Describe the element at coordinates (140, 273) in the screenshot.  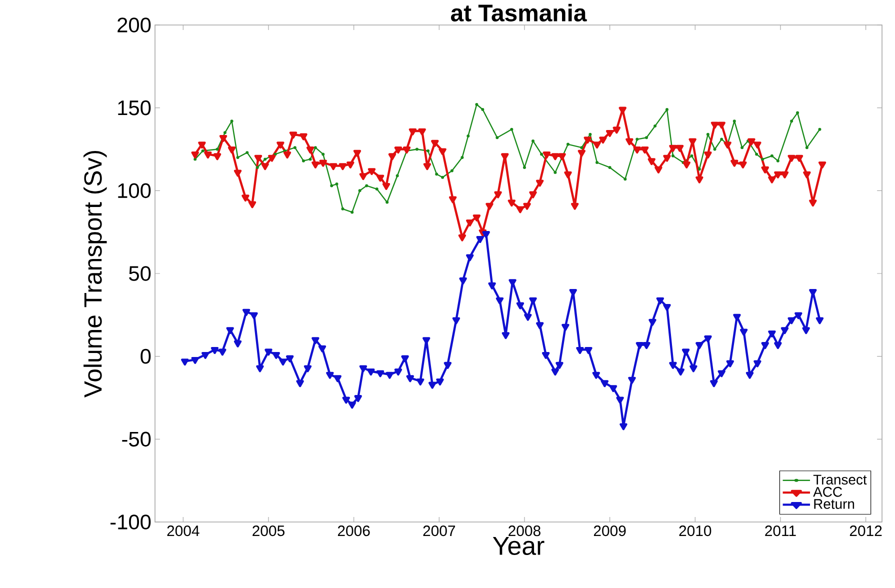
I see `y-tick-label: 50` at that location.